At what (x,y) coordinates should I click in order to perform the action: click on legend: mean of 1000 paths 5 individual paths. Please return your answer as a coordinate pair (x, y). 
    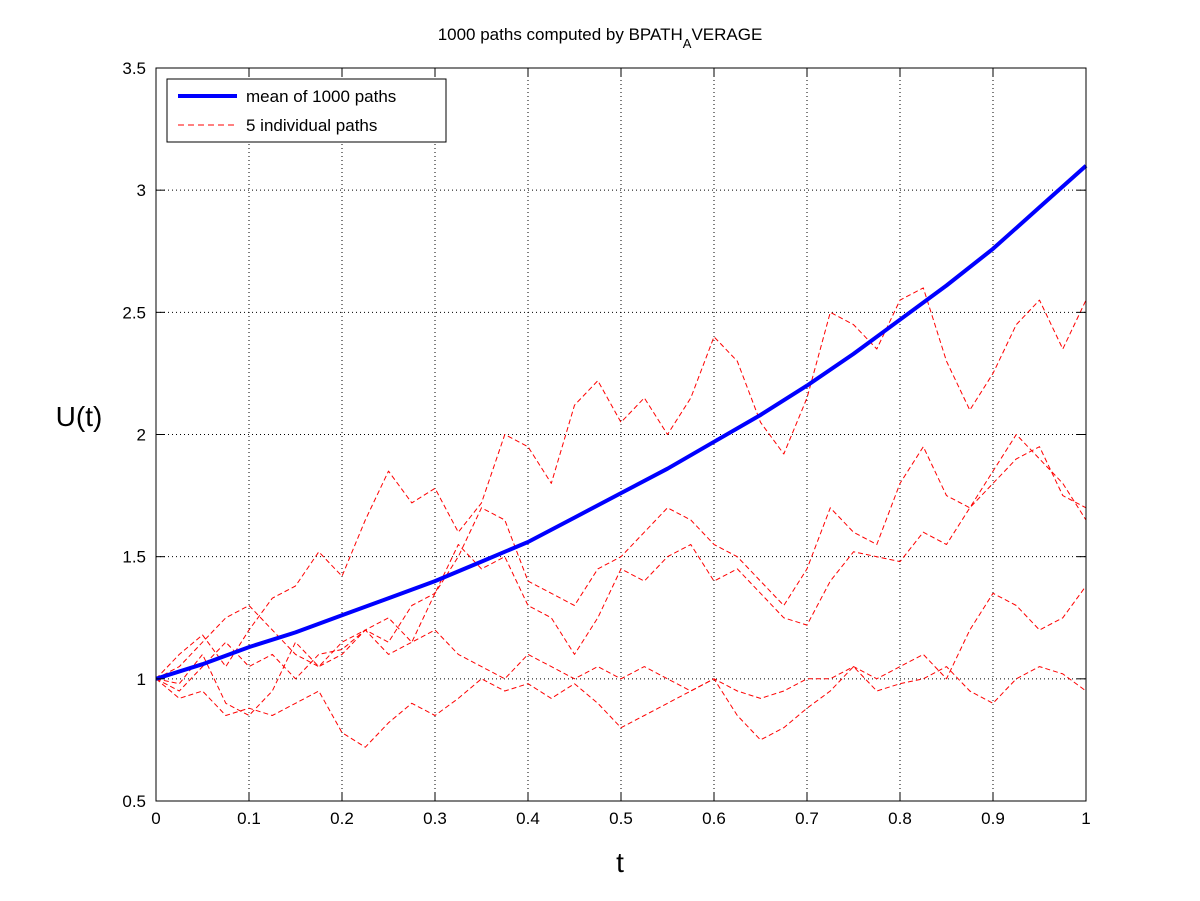
    Looking at the image, I should click on (306, 110).